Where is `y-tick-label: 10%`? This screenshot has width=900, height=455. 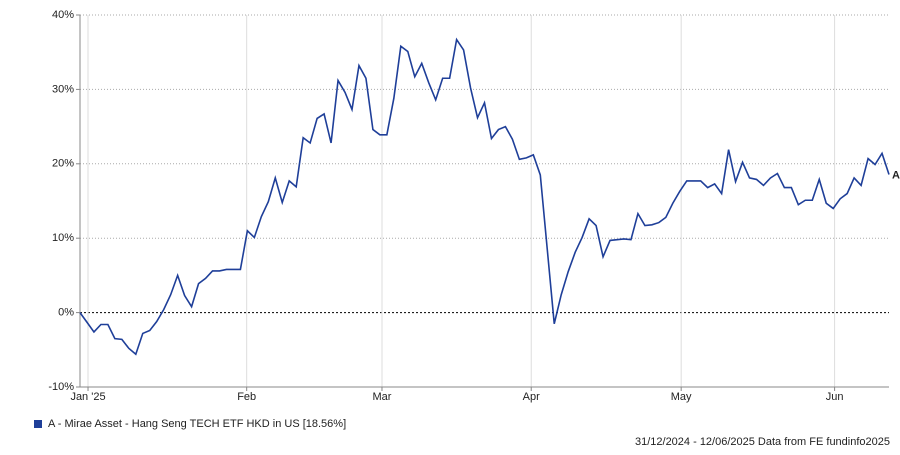 y-tick-label: 10% is located at coordinates (63, 238).